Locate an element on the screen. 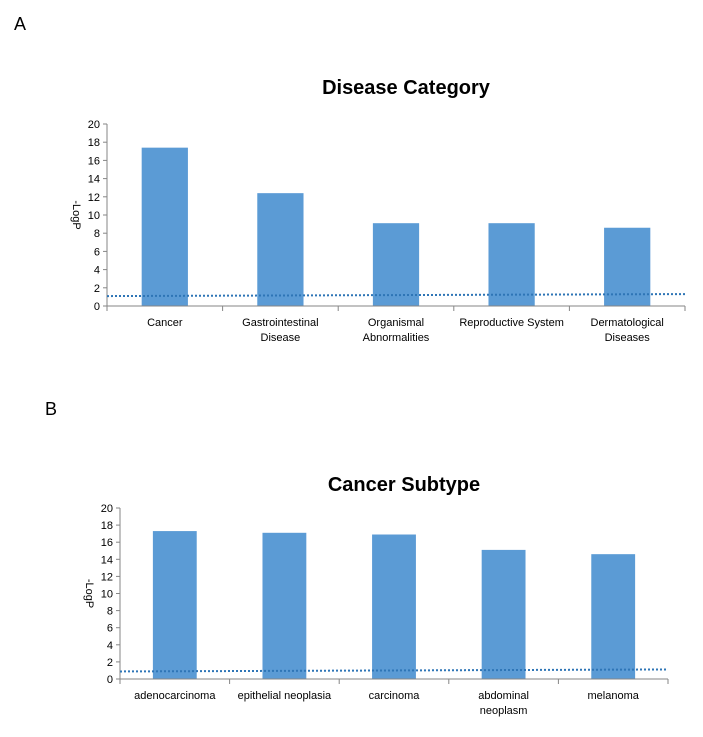 This screenshot has height=737, width=703. x-tick-label: Organismal Abnormalities is located at coordinates (396, 330).